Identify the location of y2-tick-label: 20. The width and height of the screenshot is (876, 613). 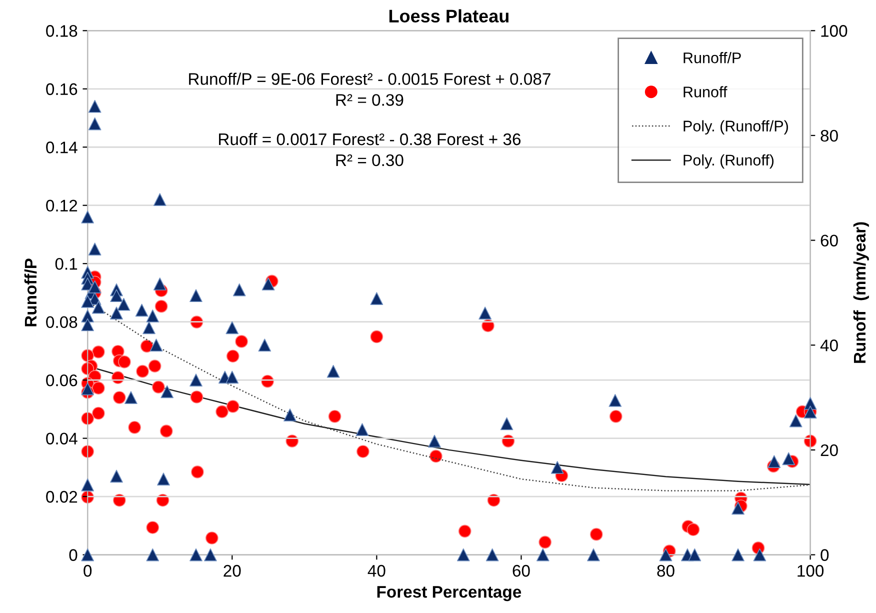
(829, 450).